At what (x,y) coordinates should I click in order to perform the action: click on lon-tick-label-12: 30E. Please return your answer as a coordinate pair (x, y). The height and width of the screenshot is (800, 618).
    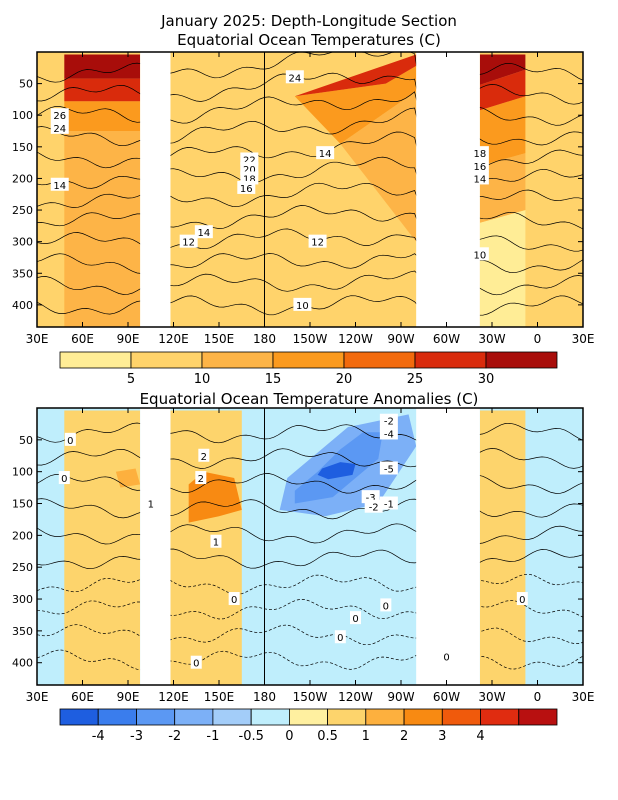
    Looking at the image, I should click on (583, 339).